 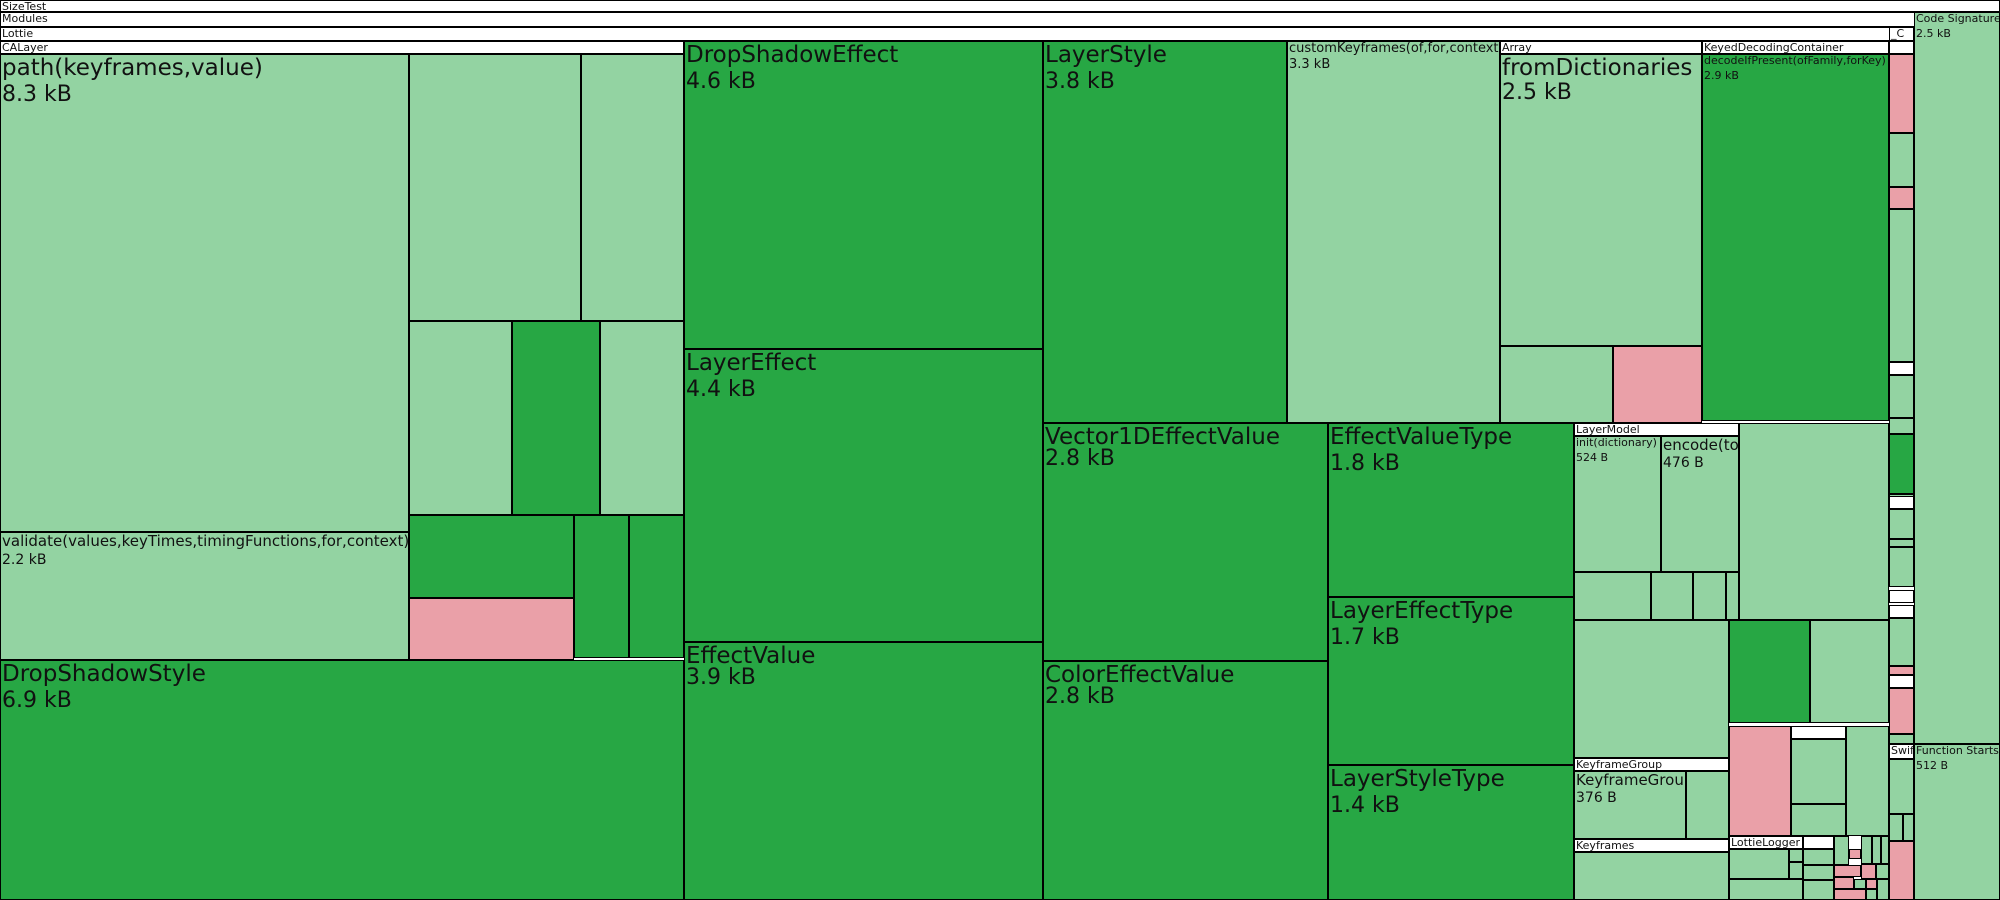 I want to click on cell-white-l, so click(x=1818, y=842).